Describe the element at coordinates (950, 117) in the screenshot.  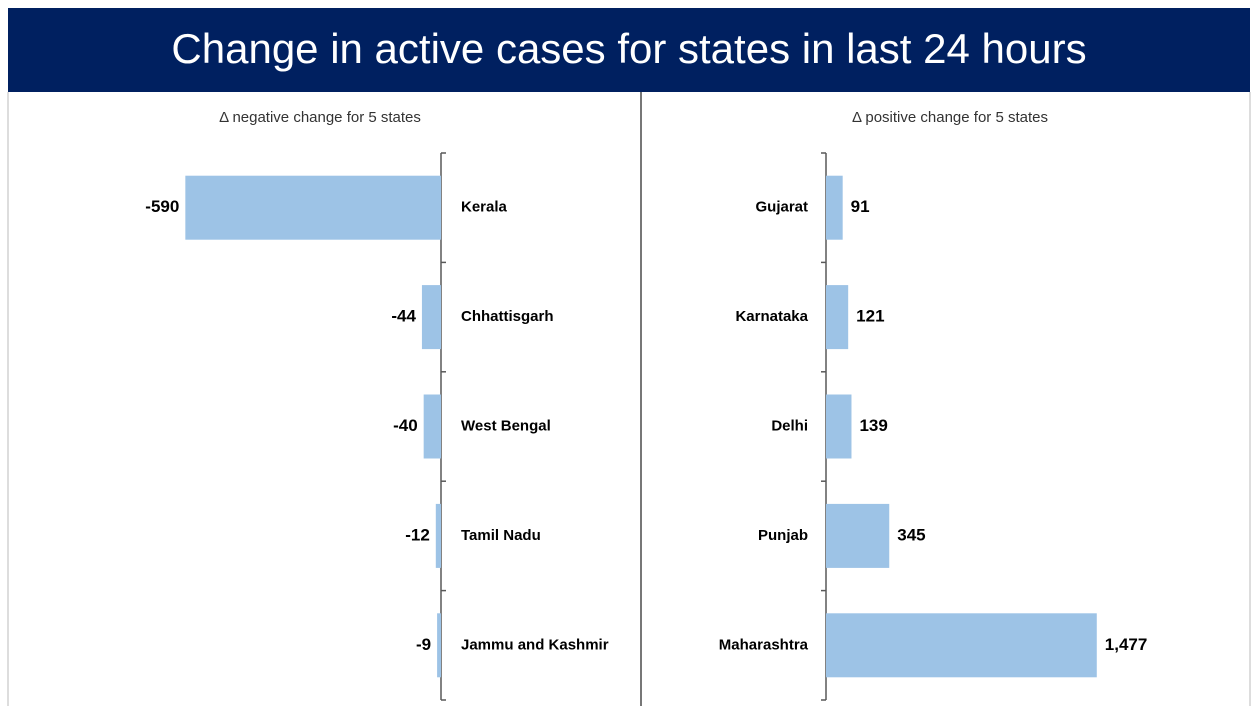
I see `chart-title: Δ positive change for 5 states` at that location.